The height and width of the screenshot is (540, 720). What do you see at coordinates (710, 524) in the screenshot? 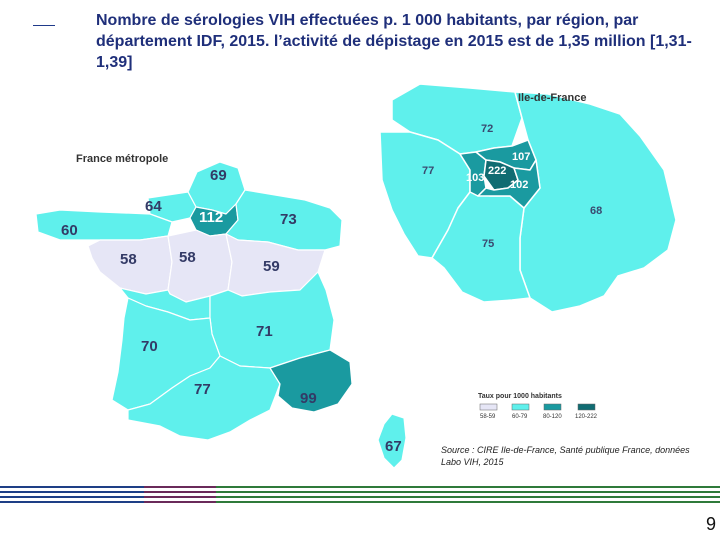
I see `page-number: 9` at bounding box center [710, 524].